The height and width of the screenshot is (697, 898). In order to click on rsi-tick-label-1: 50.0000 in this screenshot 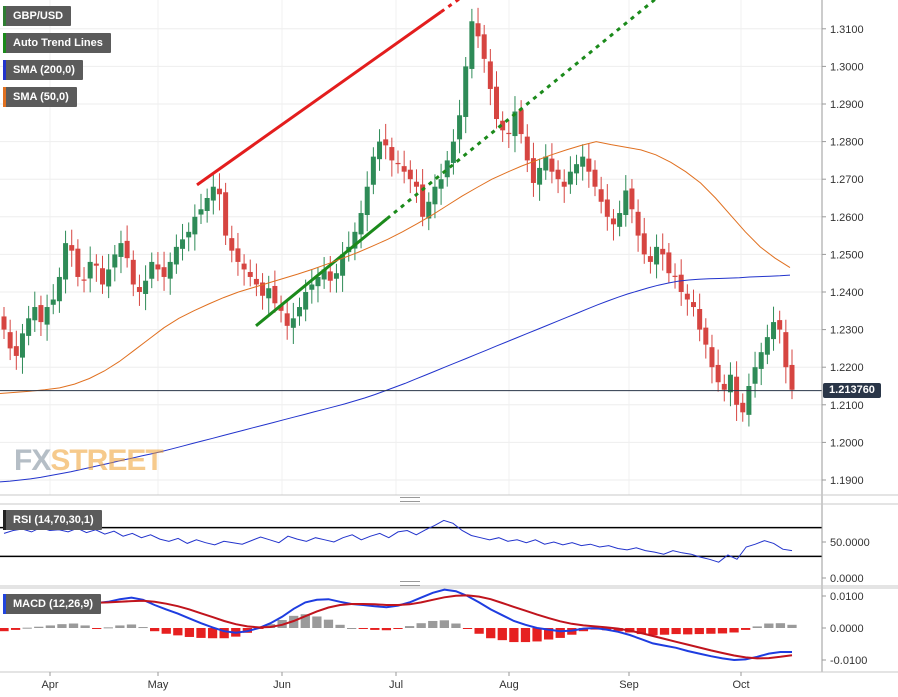, I will do `click(850, 543)`.